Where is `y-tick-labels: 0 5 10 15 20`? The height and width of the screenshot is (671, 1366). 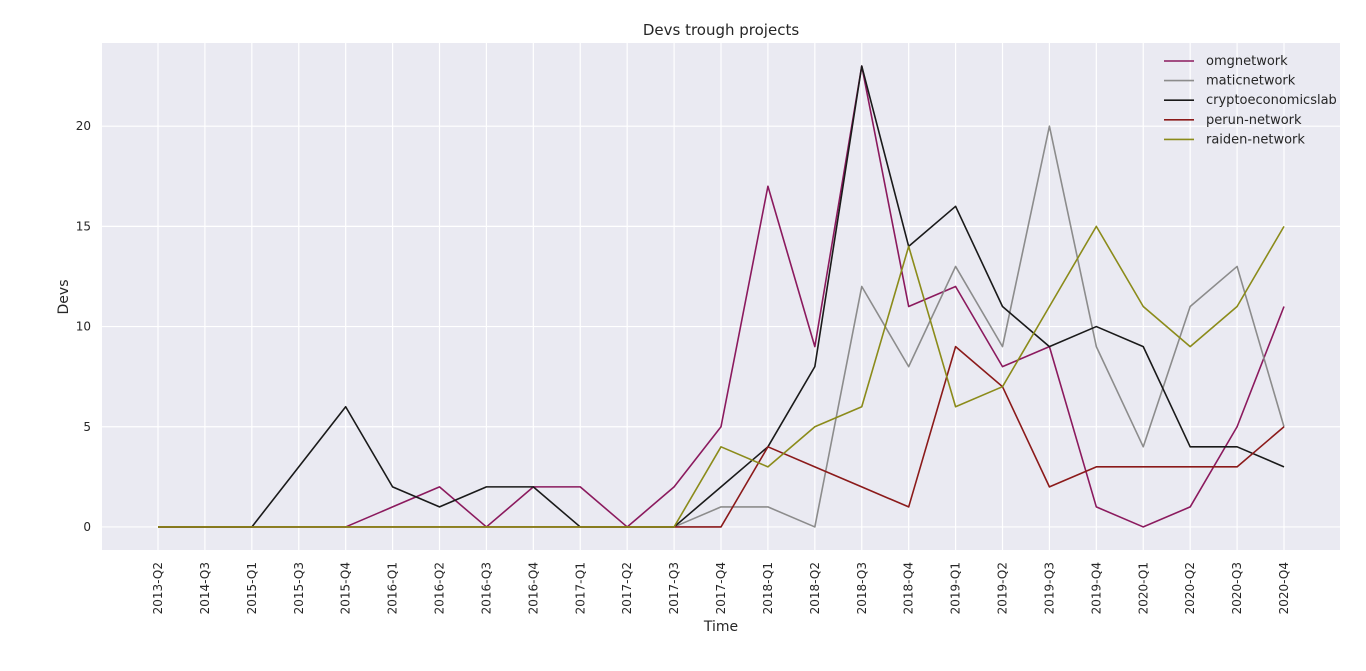 y-tick-labels: 0 5 10 15 20 is located at coordinates (83, 326).